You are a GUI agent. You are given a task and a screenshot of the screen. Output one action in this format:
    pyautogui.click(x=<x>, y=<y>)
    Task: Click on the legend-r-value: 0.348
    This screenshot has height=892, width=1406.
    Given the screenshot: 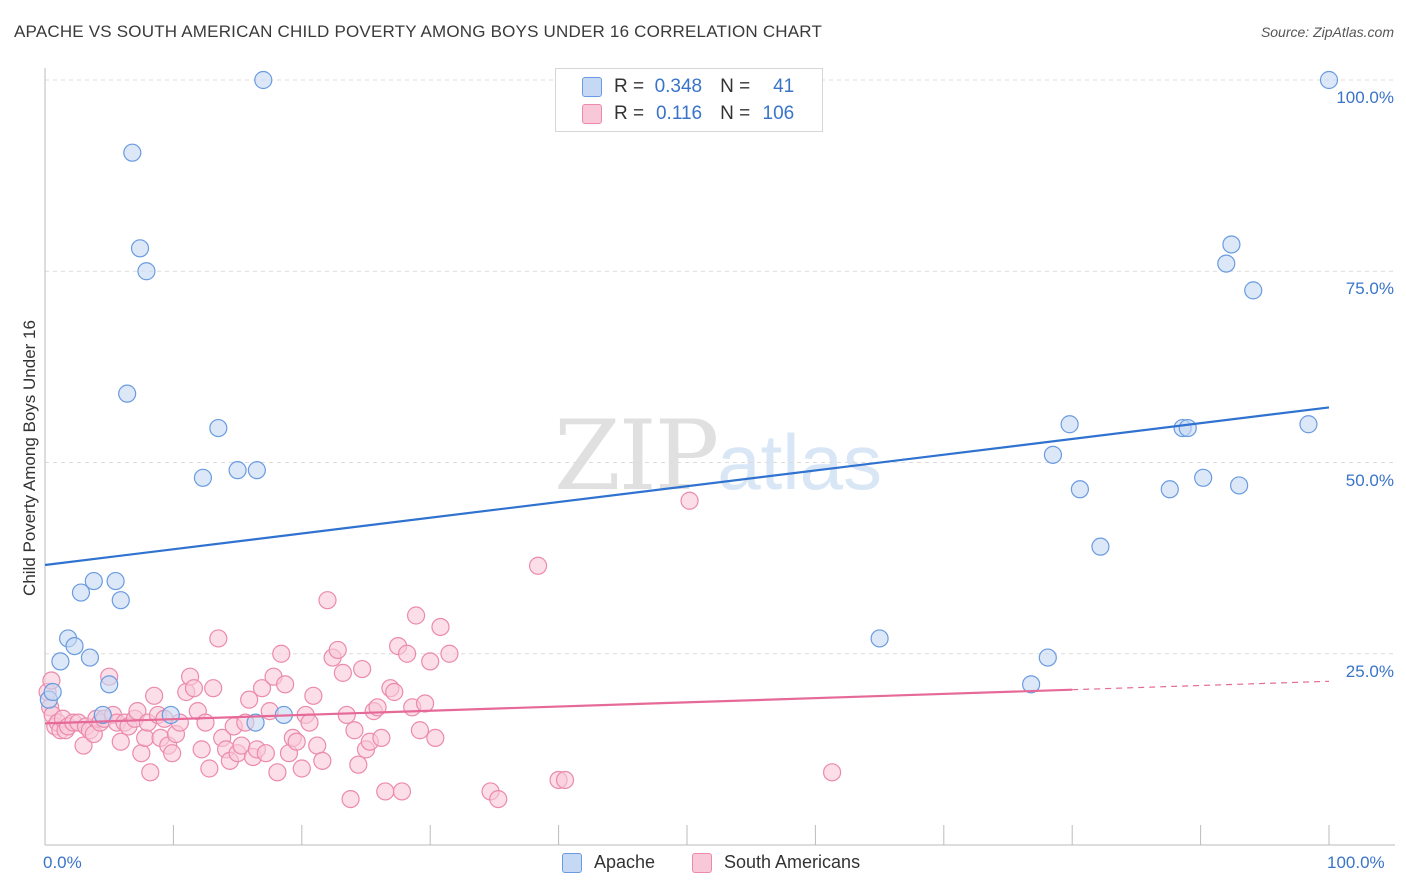 What is the action you would take?
    pyautogui.click(x=678, y=86)
    